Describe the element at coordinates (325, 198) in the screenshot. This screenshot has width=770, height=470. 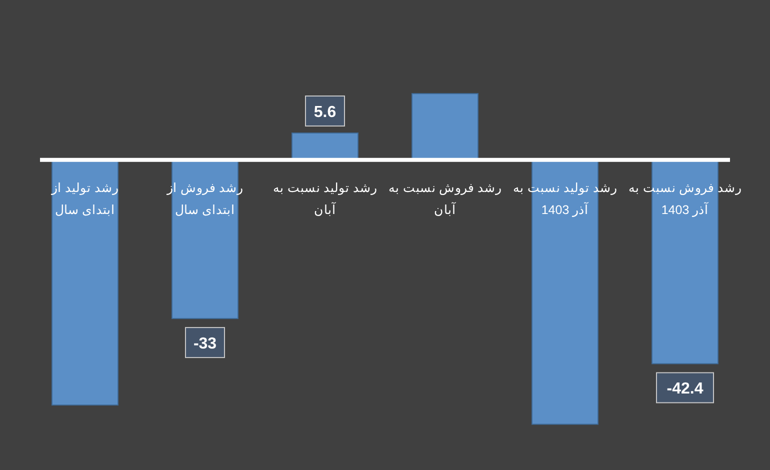
I see `x-tick-label: رشد تولید نسبت به آبان` at that location.